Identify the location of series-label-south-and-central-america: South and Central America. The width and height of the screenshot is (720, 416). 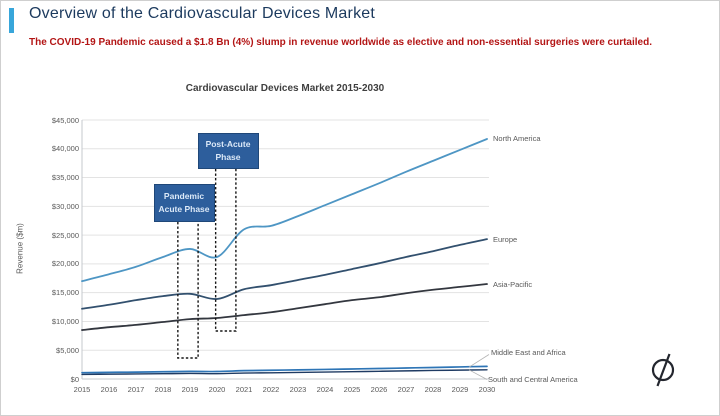
(533, 379).